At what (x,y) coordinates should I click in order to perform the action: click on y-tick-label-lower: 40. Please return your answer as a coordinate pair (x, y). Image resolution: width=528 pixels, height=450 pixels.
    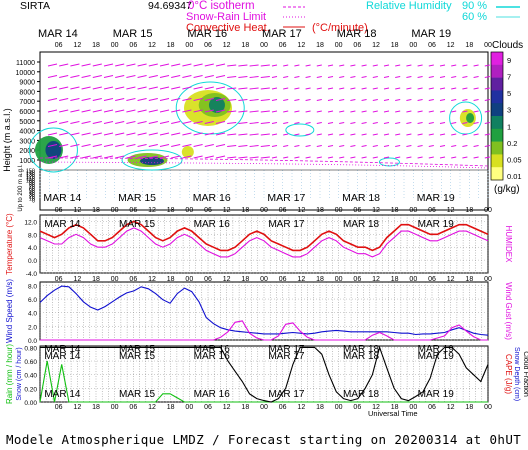
    Looking at the image, I should click on (32, 194).